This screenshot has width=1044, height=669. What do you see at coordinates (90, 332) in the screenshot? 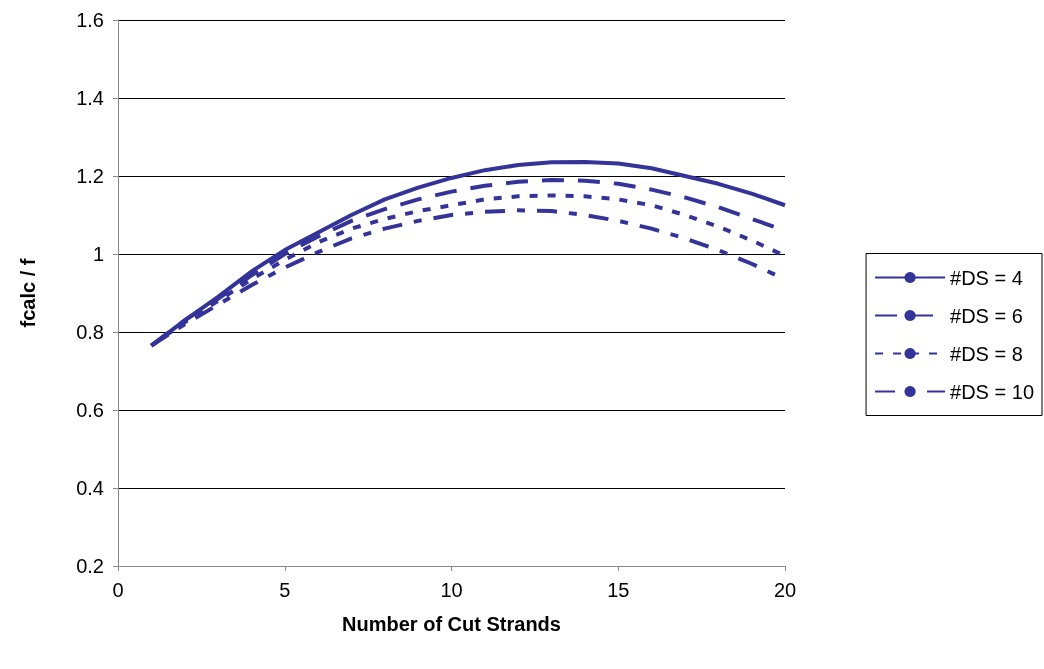
I see `y-tick-label: 0.8` at bounding box center [90, 332].